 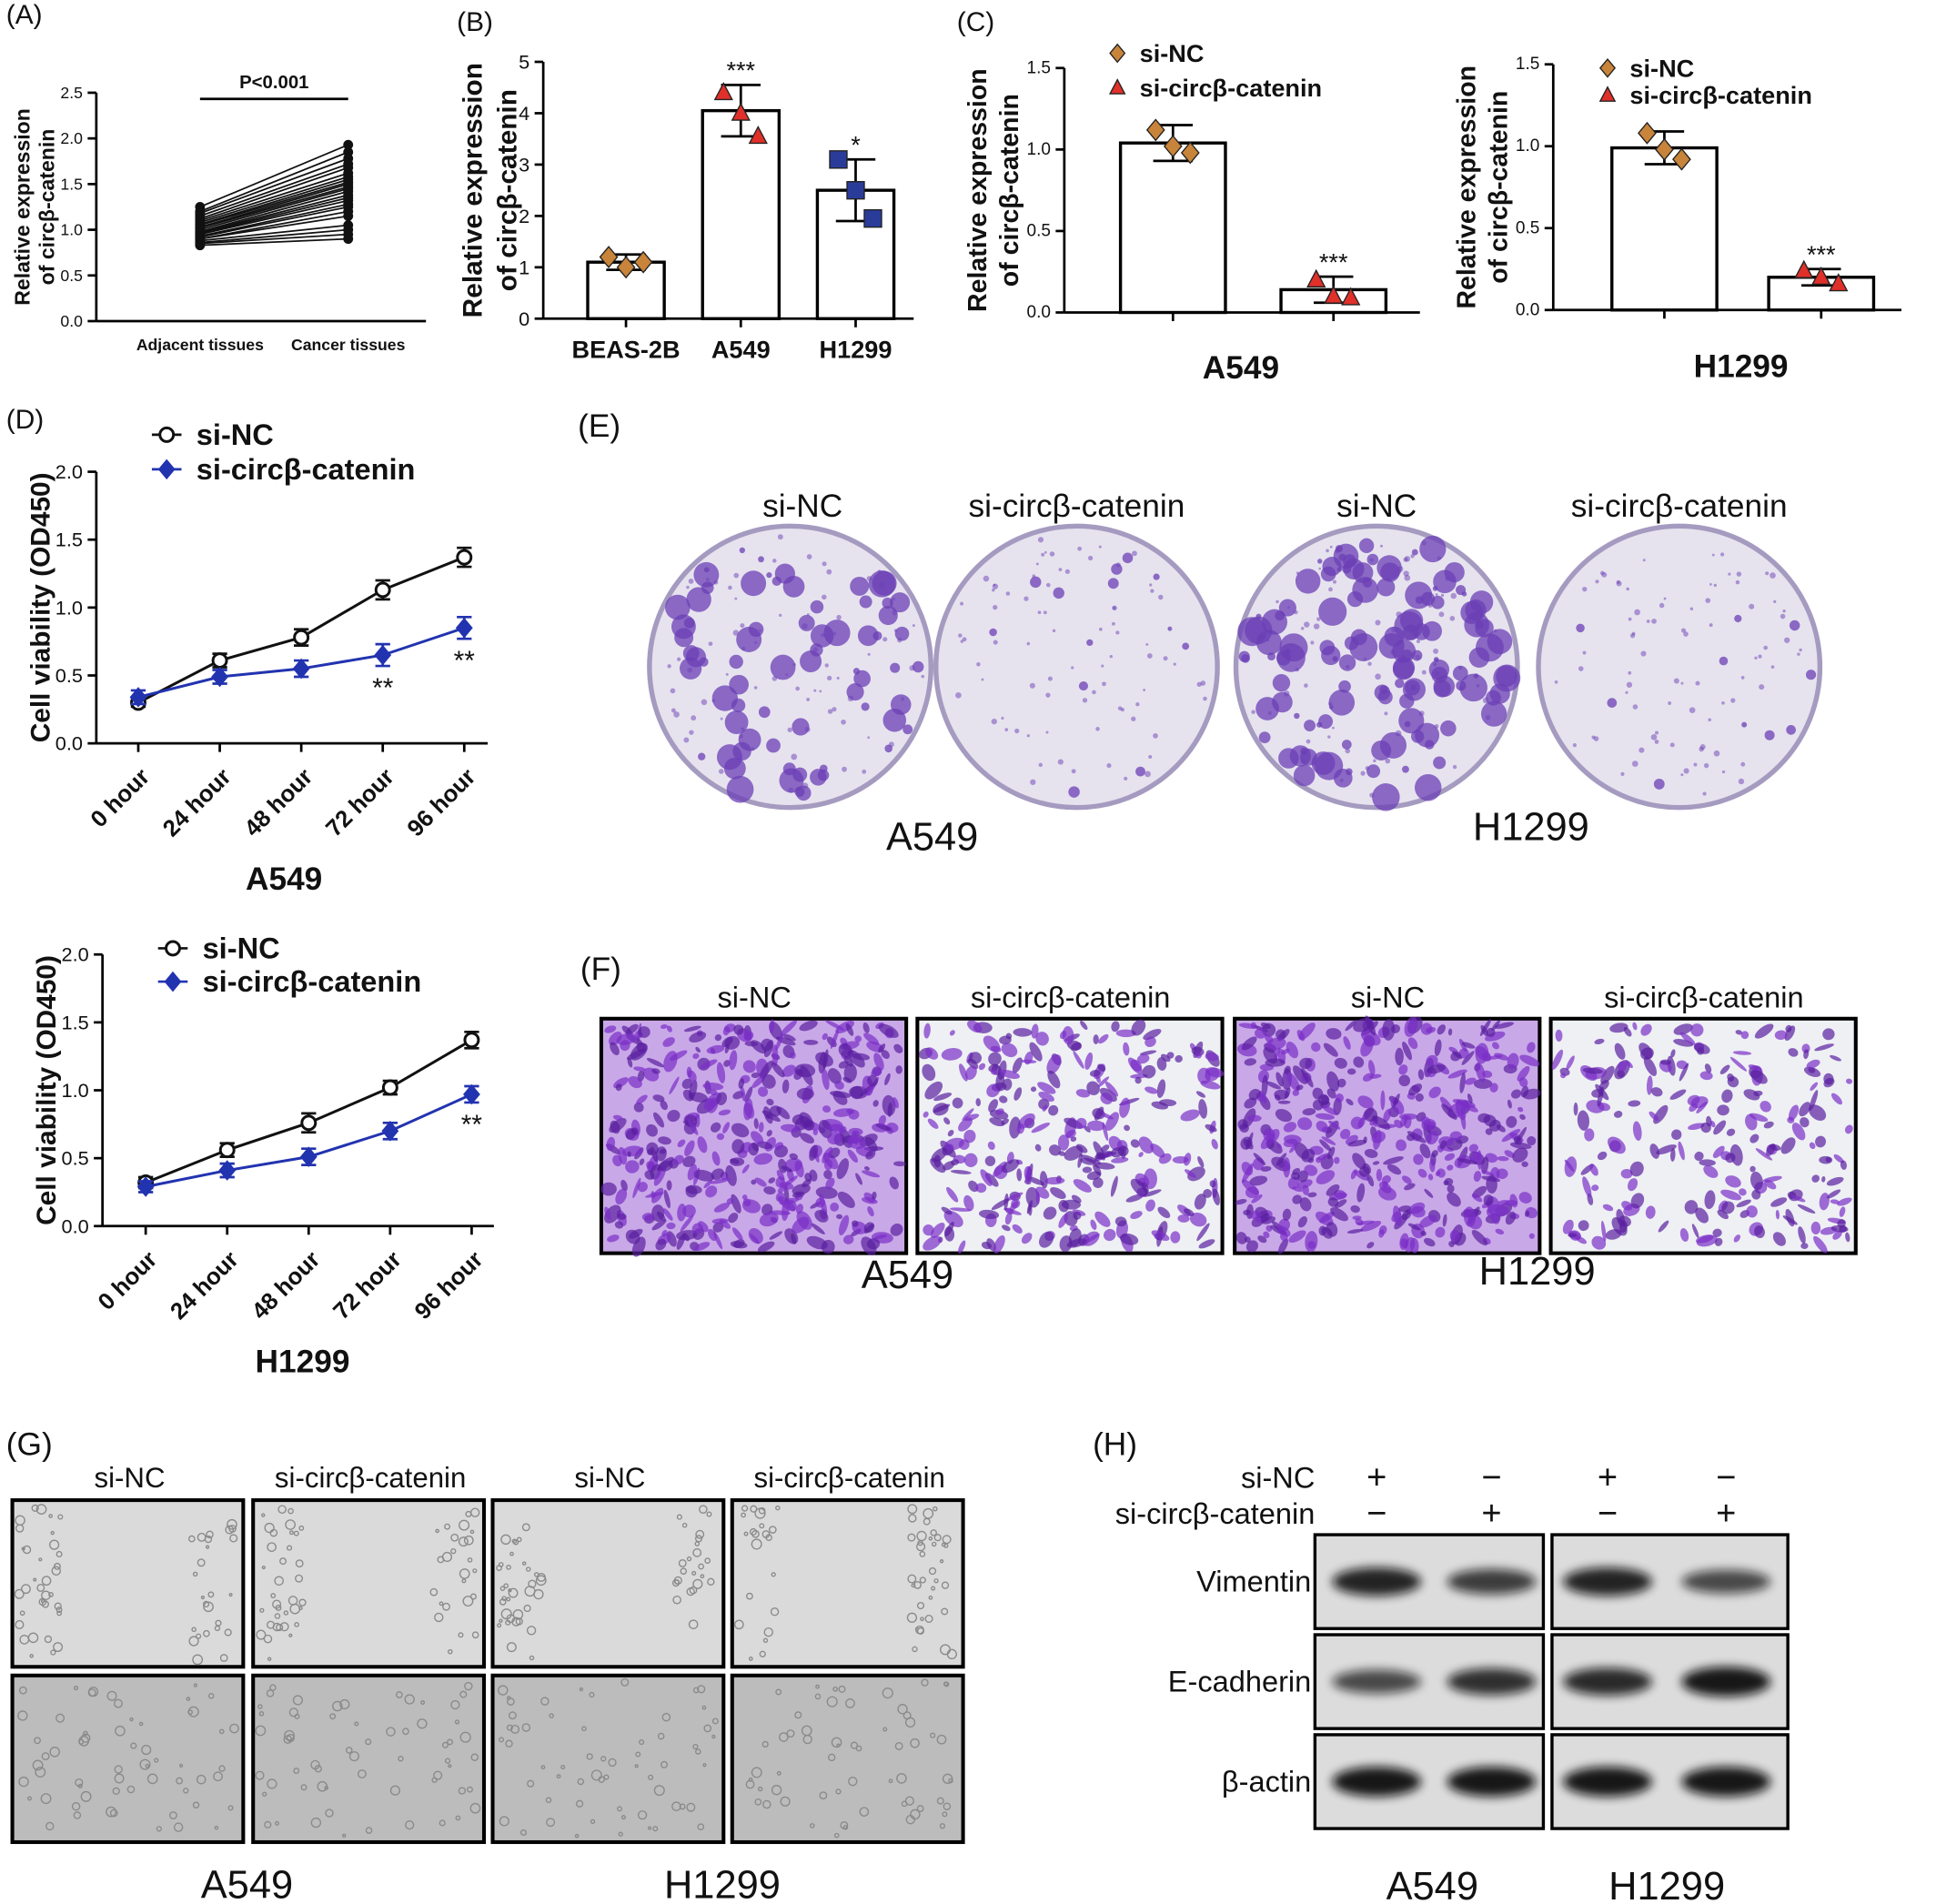 What do you see at coordinates (1155, 130) in the screenshot?
I see `marker` at bounding box center [1155, 130].